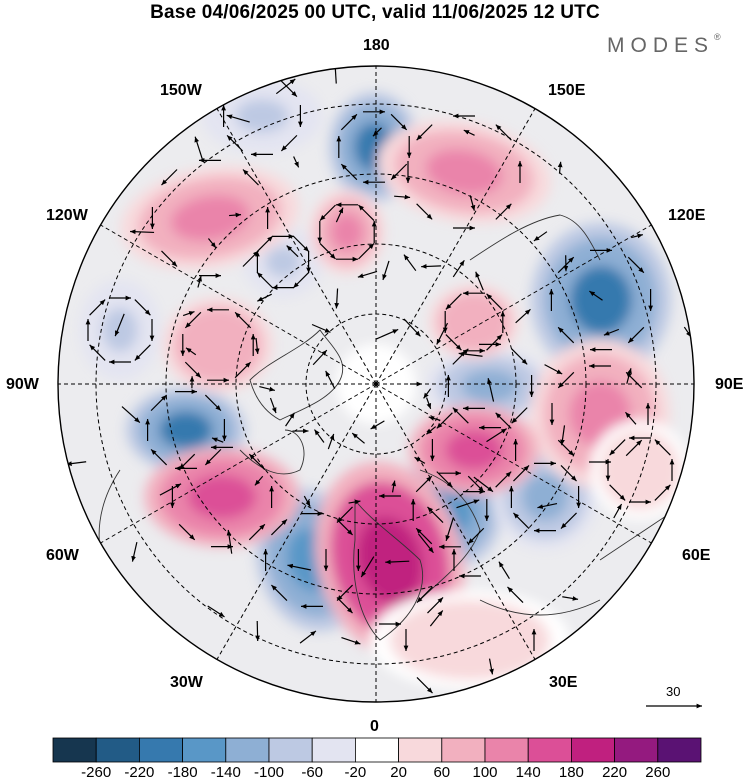  I want to click on colorbar-tick-label: -260, so click(96, 772).